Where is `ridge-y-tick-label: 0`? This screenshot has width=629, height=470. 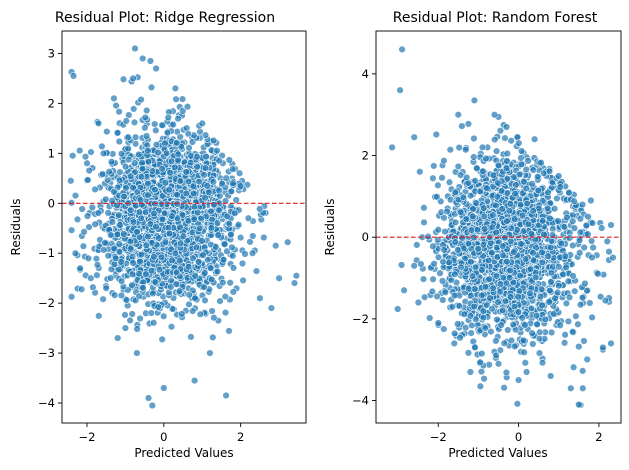
ridge-y-tick-label: 0 is located at coordinates (51, 203).